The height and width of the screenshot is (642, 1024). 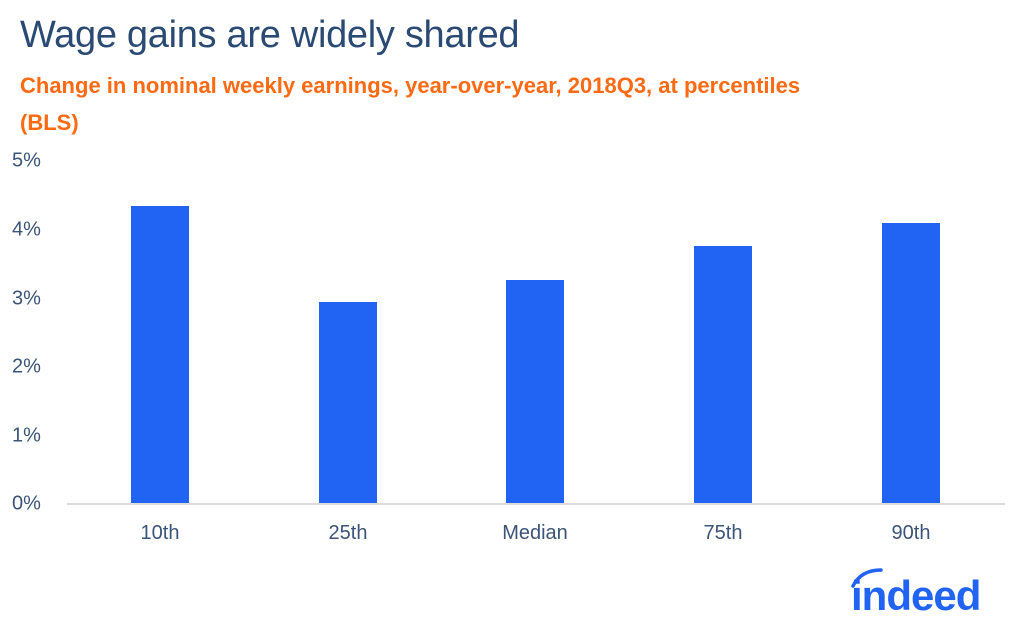 What do you see at coordinates (160, 533) in the screenshot?
I see `x-tick-10th: 10th` at bounding box center [160, 533].